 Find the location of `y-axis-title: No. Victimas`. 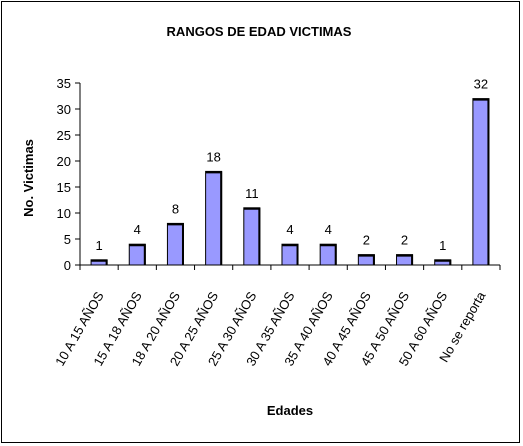

y-axis-title: No. Victimas is located at coordinates (28, 178).